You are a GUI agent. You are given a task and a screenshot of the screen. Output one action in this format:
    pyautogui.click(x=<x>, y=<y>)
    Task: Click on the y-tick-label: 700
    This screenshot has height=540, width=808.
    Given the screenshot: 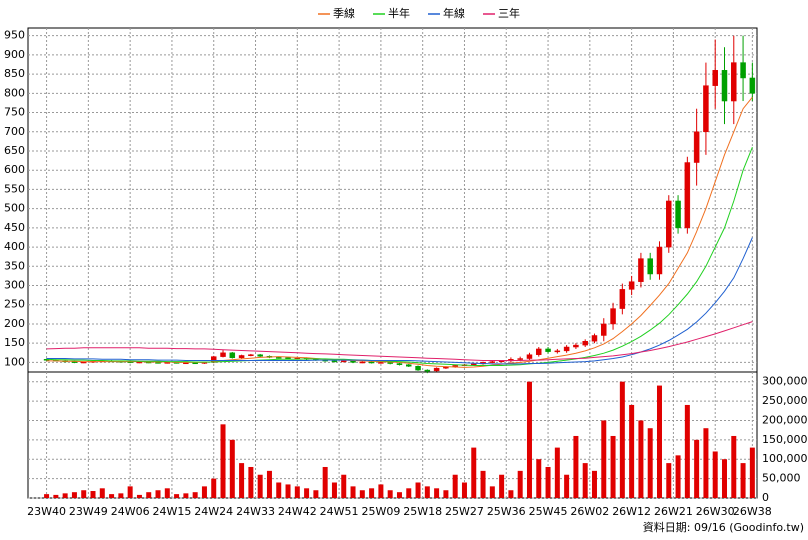 What is the action you would take?
    pyautogui.click(x=14, y=131)
    